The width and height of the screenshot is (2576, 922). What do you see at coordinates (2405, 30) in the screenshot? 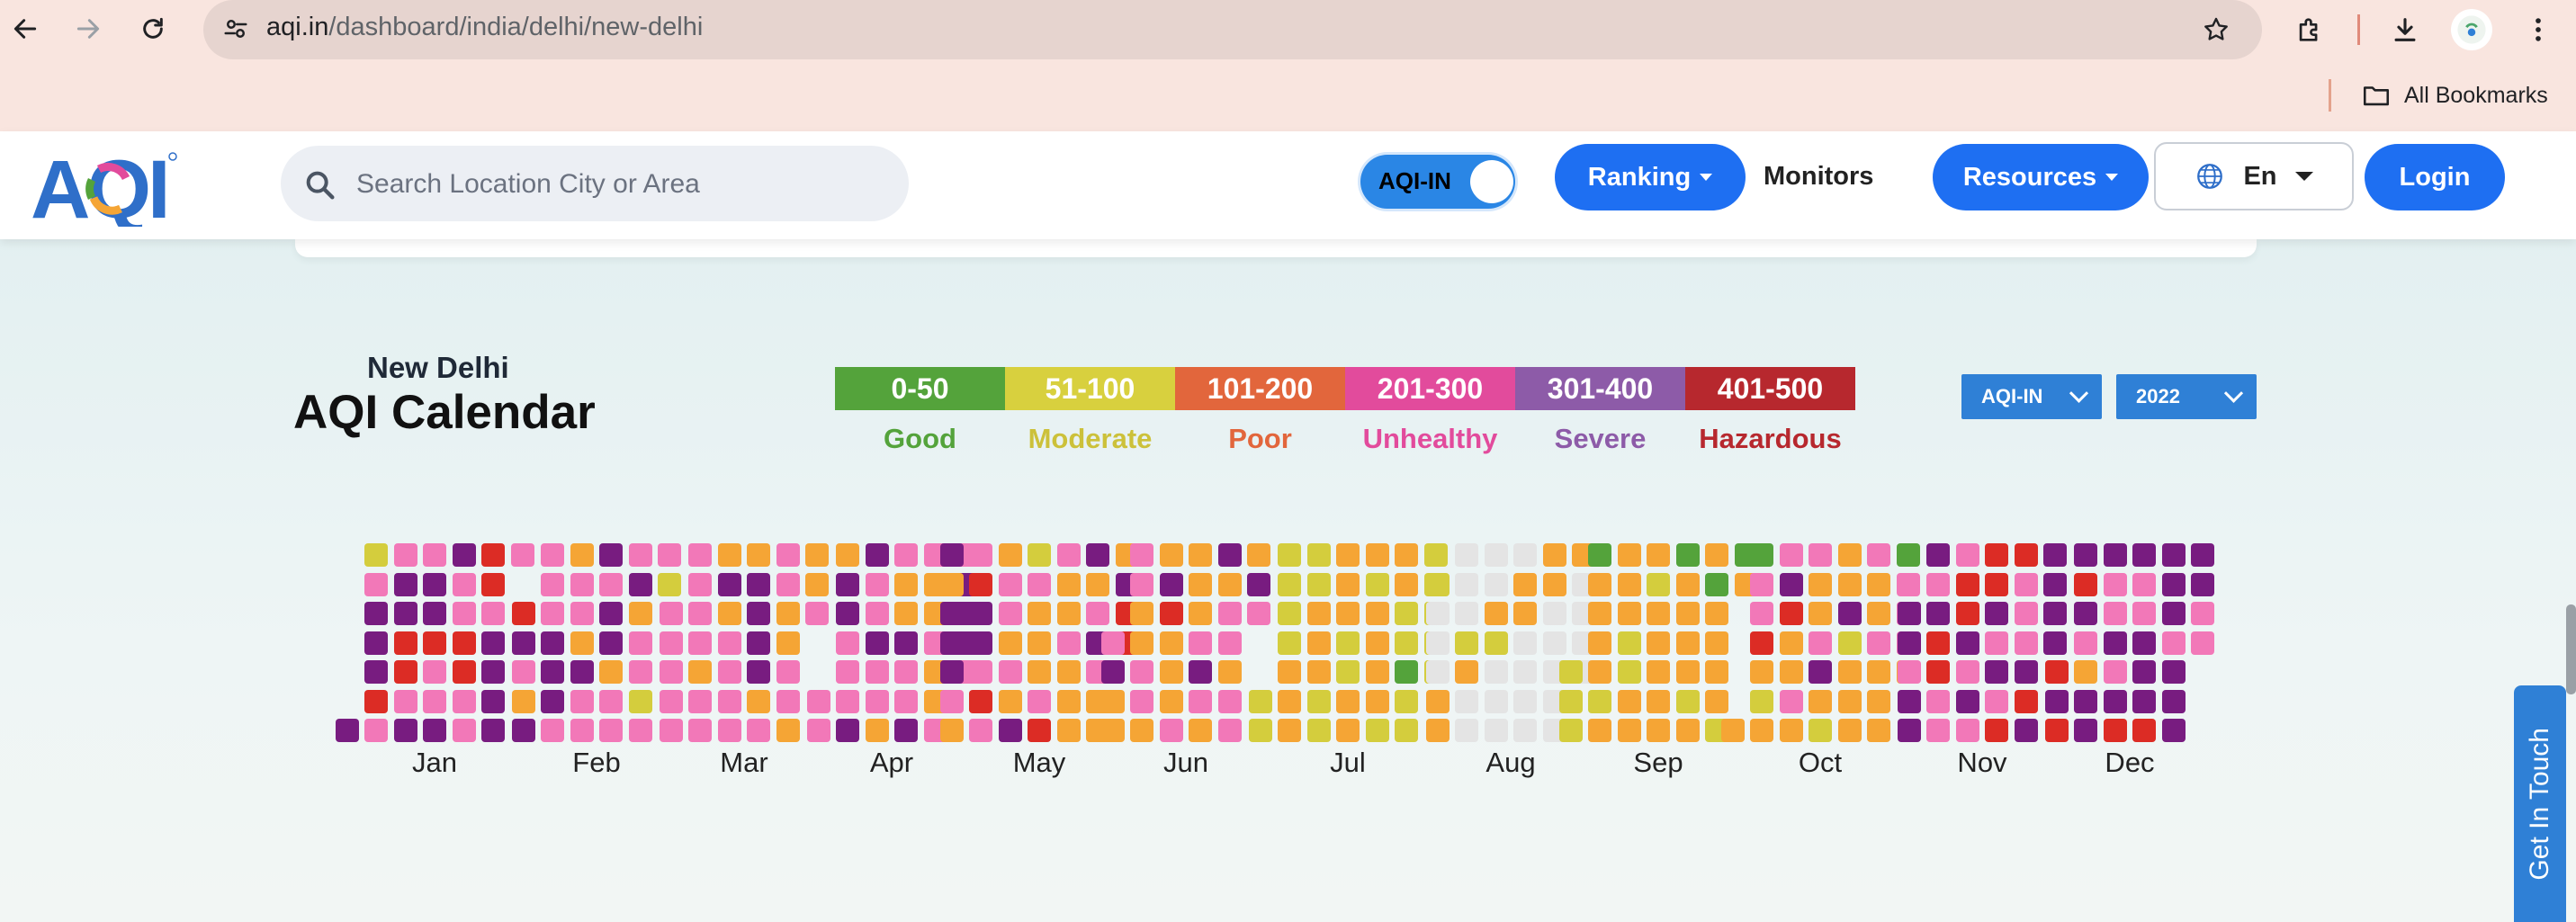
I see `download-icon` at bounding box center [2405, 30].